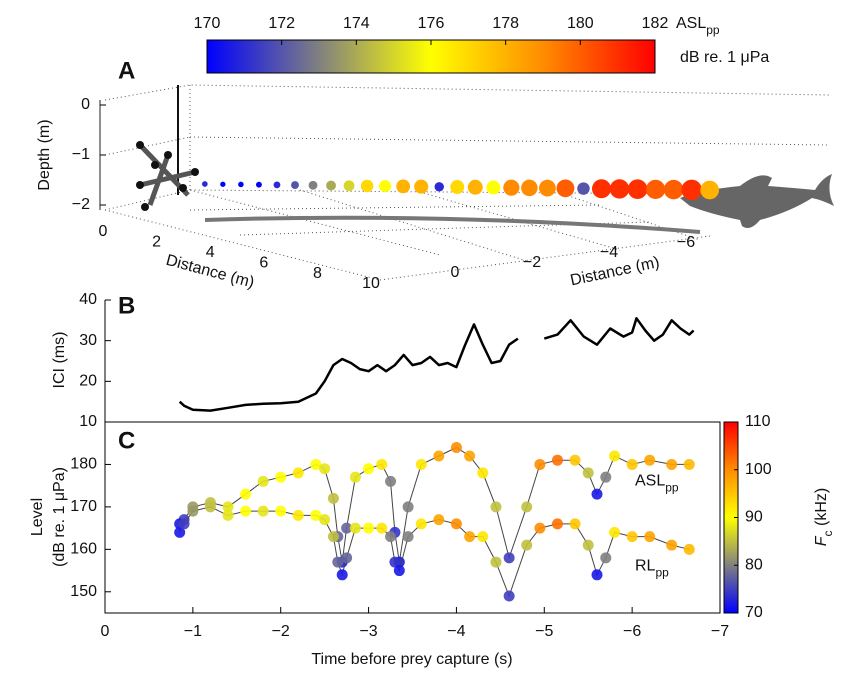  Describe the element at coordinates (81, 204) in the screenshot. I see `z-tick-label: −2` at that location.